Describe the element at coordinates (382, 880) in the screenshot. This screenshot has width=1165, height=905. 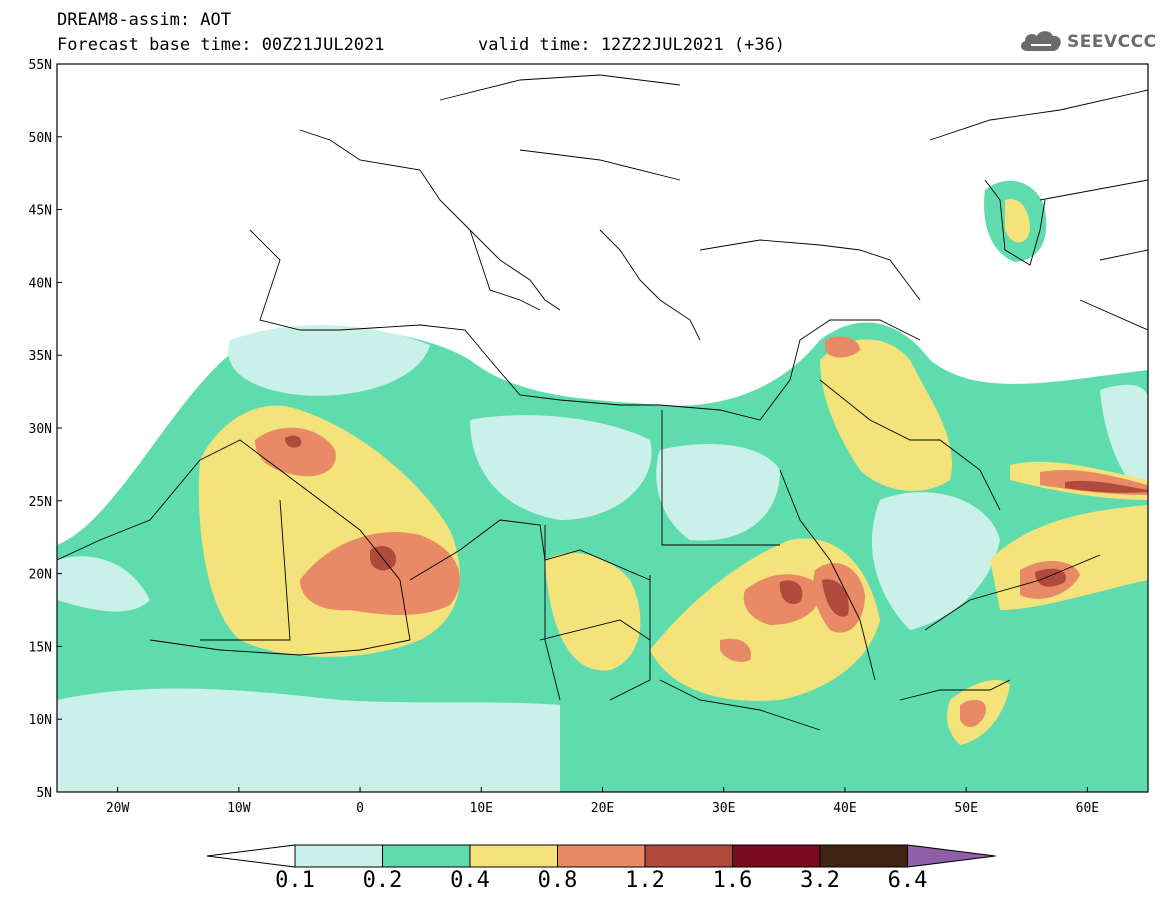
I see `colorbar-tick-label: 0.2` at that location.